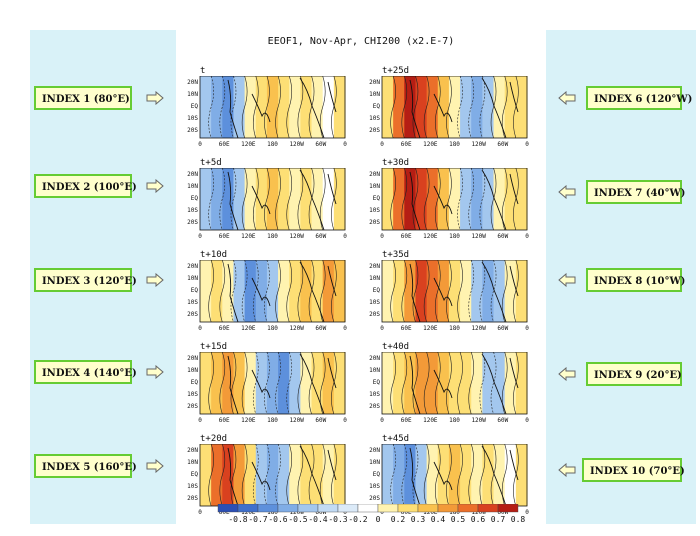 The width and height of the screenshot is (700, 536). Describe the element at coordinates (203, 71) in the screenshot. I see `panel-label-left-0: t` at that location.